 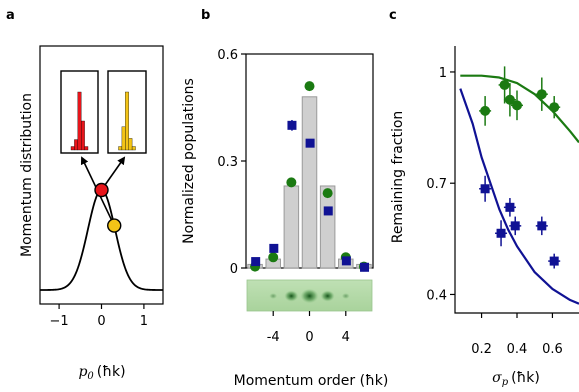 I want to click on panel-a-letter: a, so click(x=10, y=15).